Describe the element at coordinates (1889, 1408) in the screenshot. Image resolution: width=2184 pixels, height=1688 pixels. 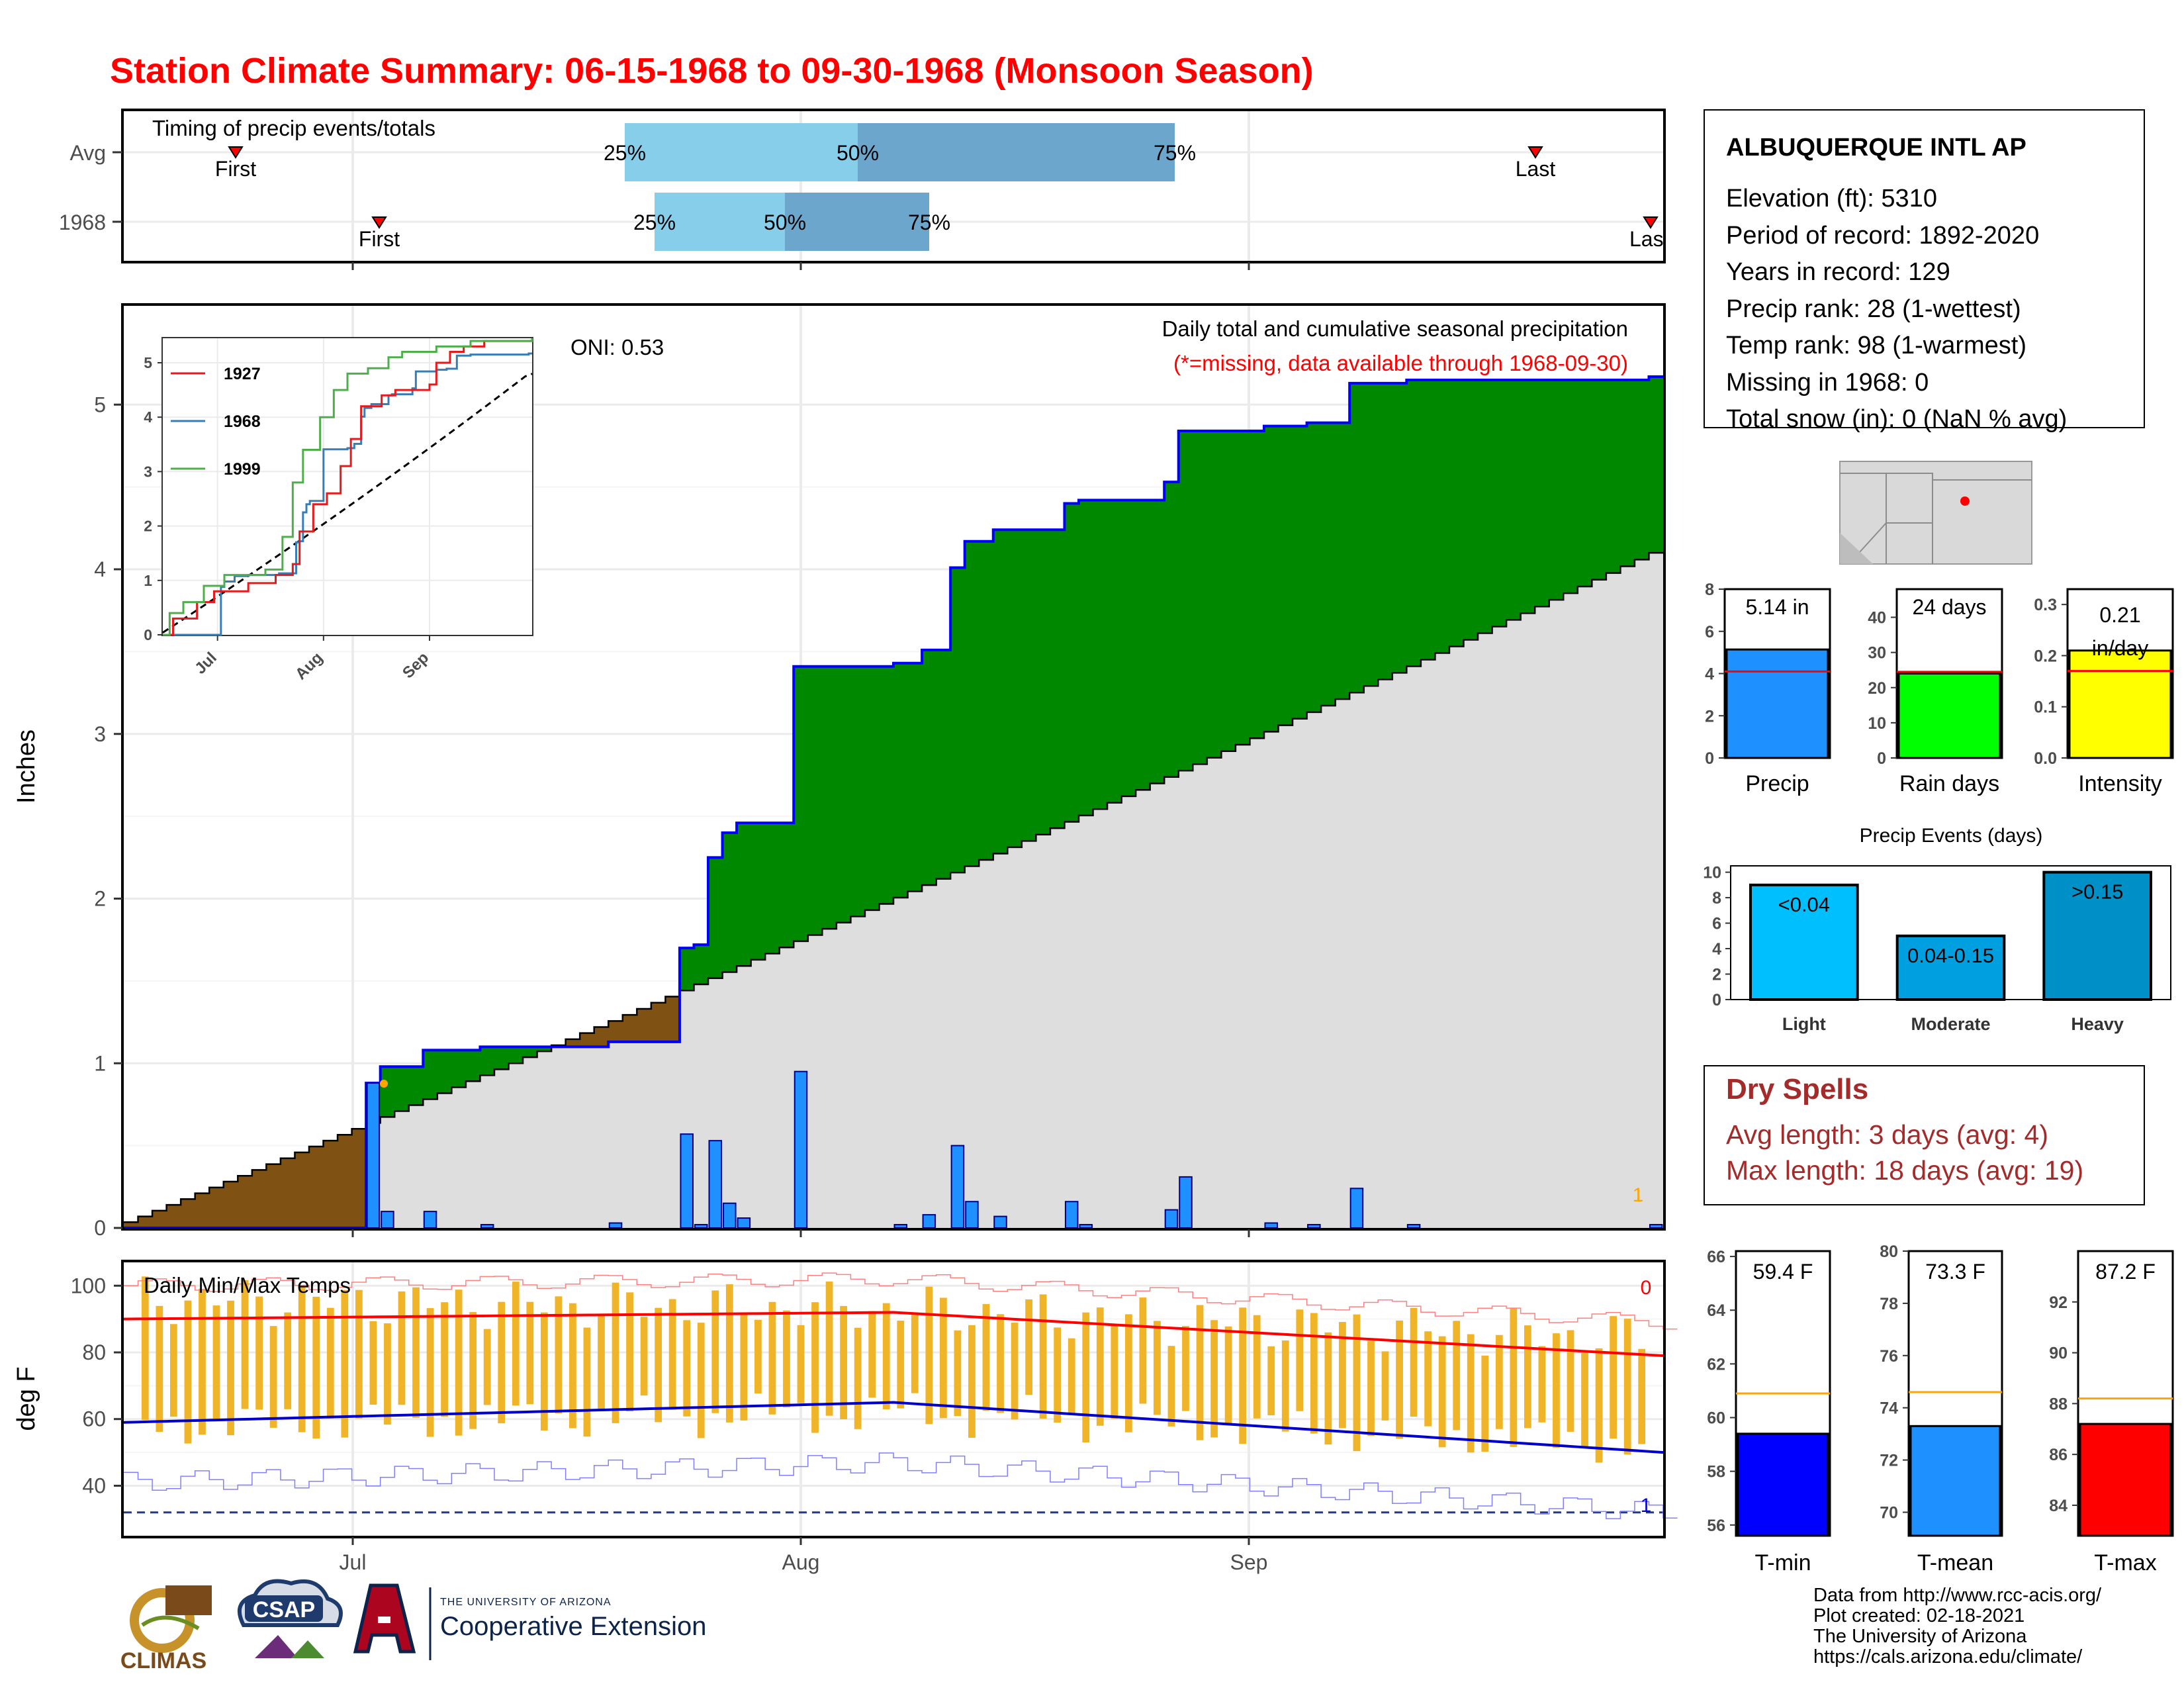
I see `temp-summary-tick-label: 74` at that location.